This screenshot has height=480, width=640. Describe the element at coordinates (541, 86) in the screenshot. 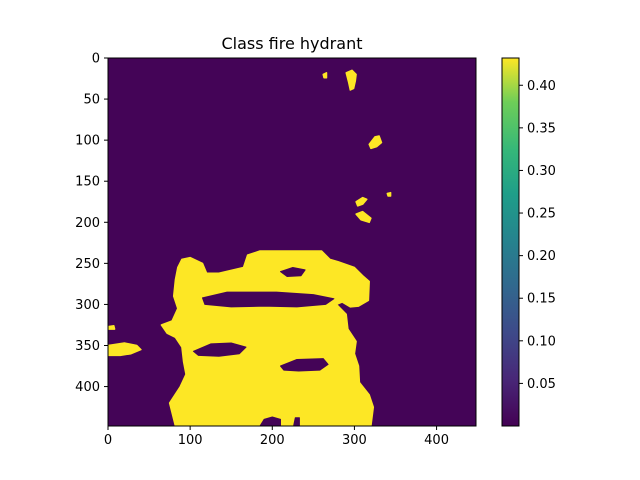

I see `colorbar-tick-label: 0.40` at that location.